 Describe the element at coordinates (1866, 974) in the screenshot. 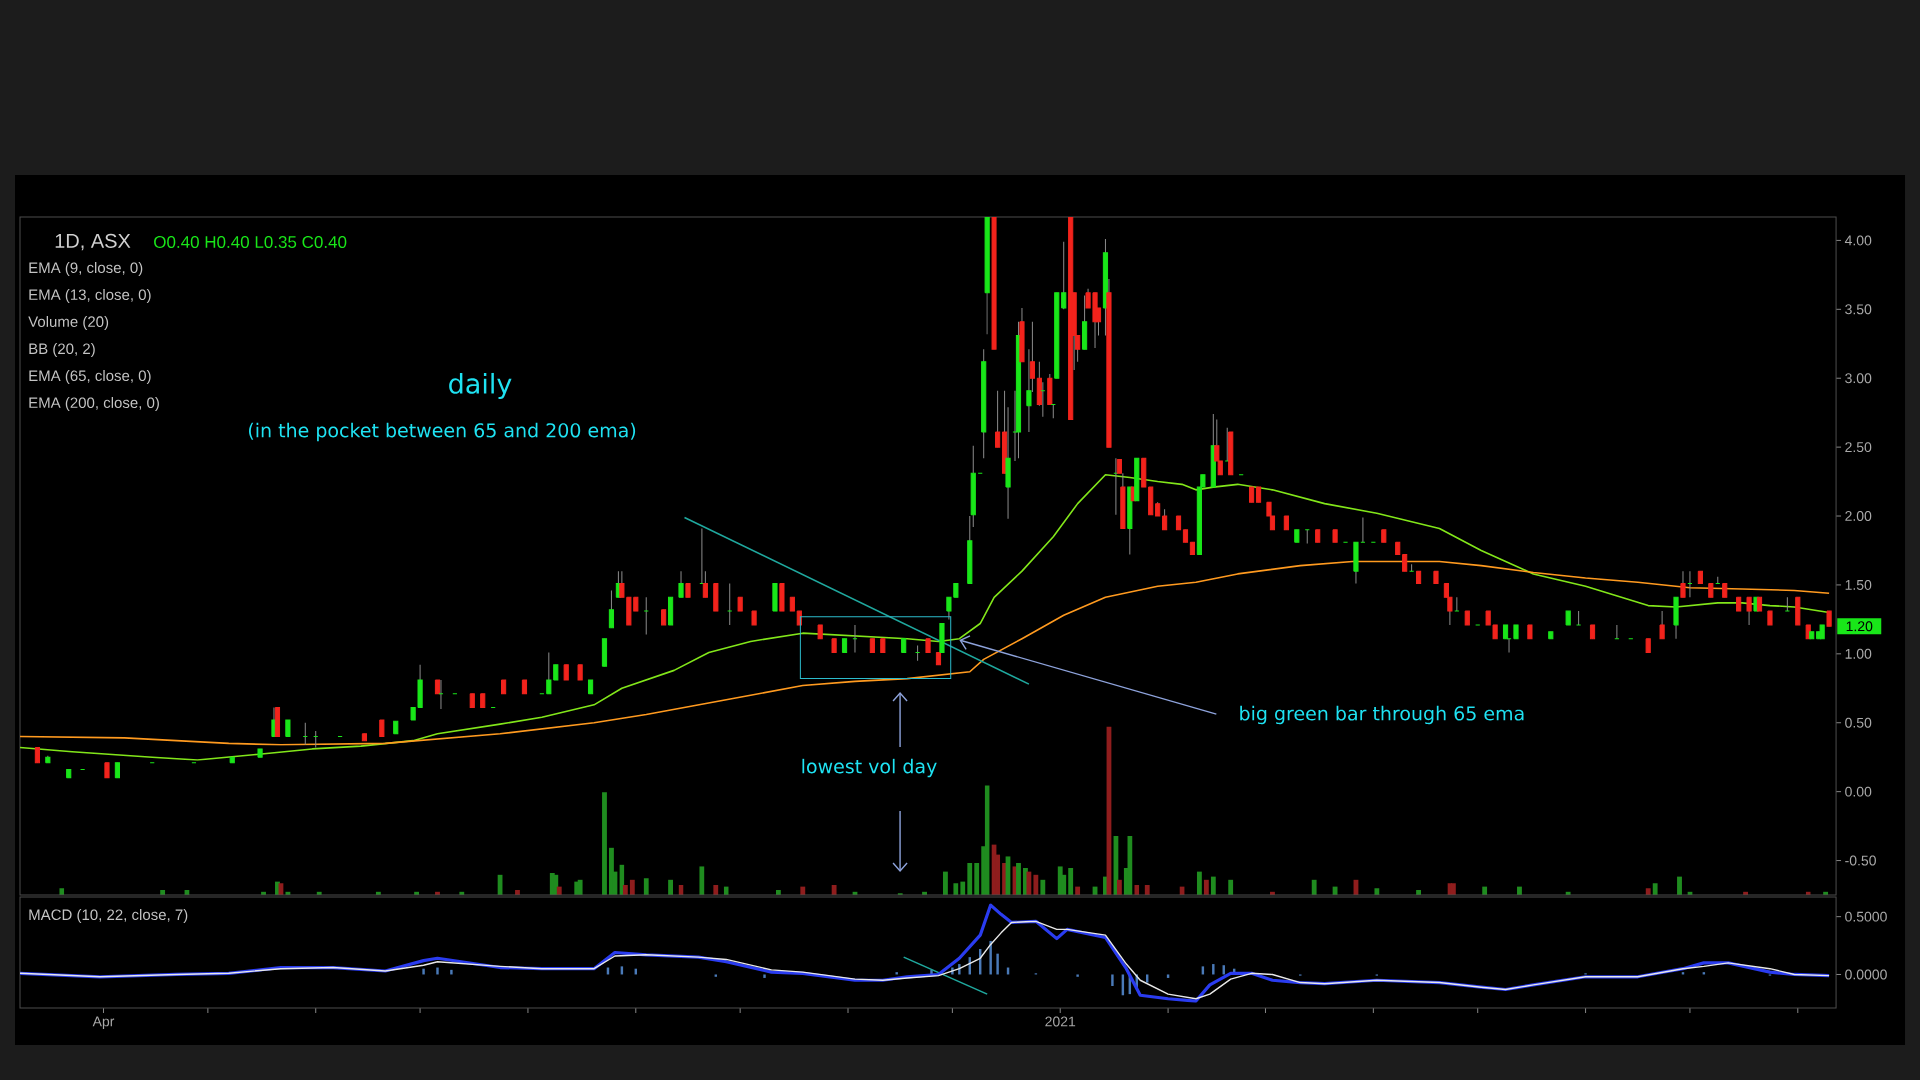

I see `y-tick-label: 0.0000` at that location.